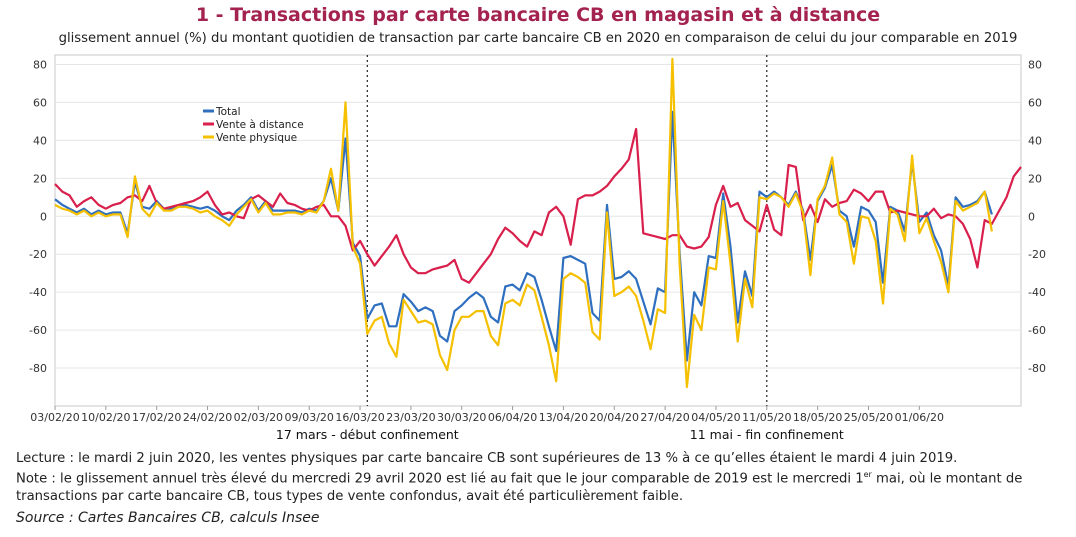 This screenshot has width=1076, height=537. I want to click on x-tick-label: 25/05/20, so click(868, 417).